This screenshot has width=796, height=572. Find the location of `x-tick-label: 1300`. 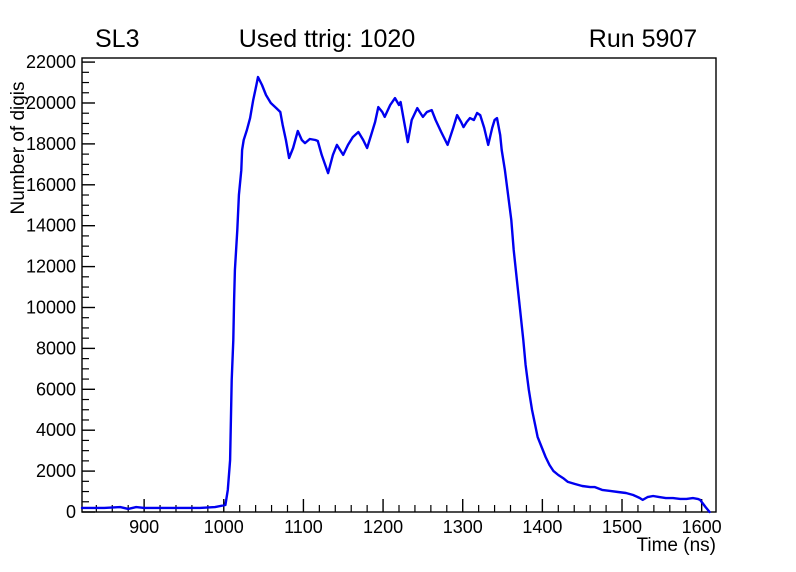

x-tick-label: 1300 is located at coordinates (463, 527).